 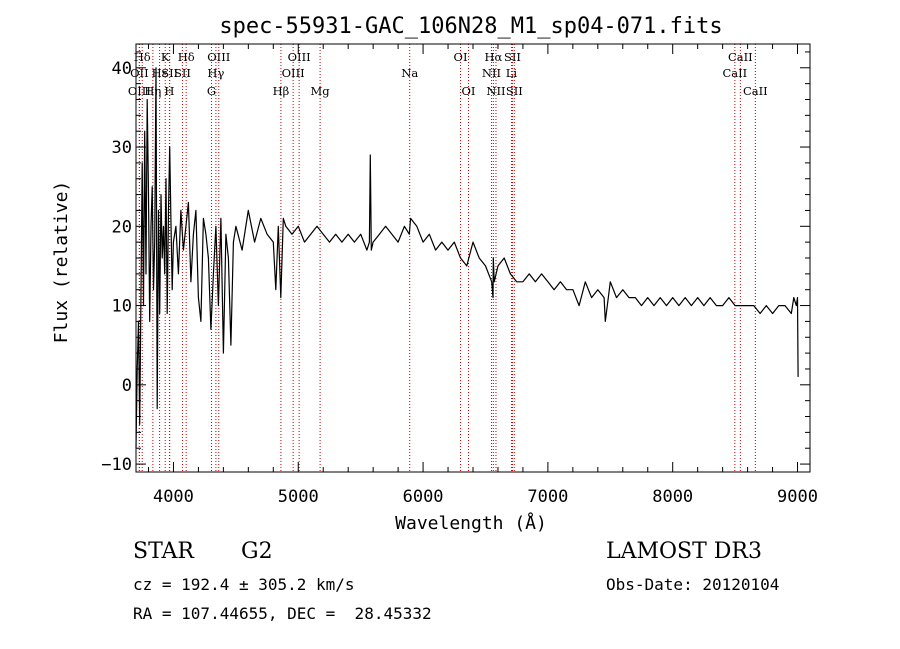 I want to click on y-tick-label: 0, so click(x=127, y=386).